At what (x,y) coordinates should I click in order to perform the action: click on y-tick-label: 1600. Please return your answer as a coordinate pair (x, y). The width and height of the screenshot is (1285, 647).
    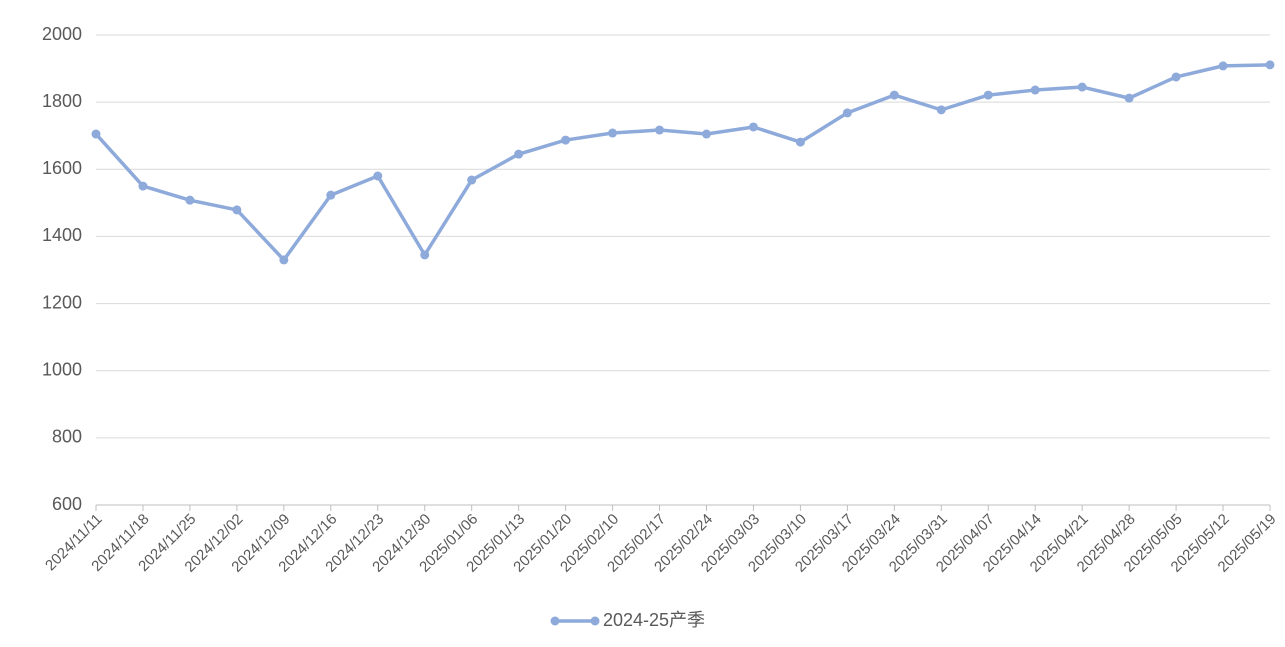
    Looking at the image, I should click on (62, 168).